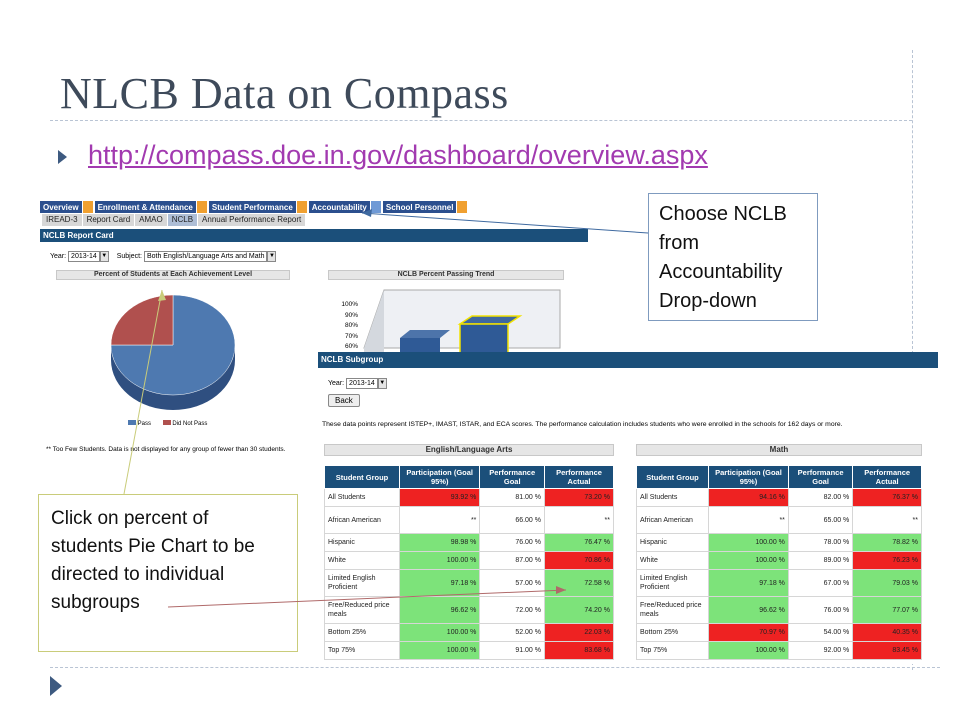 This screenshot has height=720, width=960. What do you see at coordinates (779, 542) in the screenshot?
I see `table-row: Hispanic 100.00 % 78.00 % 78.82 %` at bounding box center [779, 542].